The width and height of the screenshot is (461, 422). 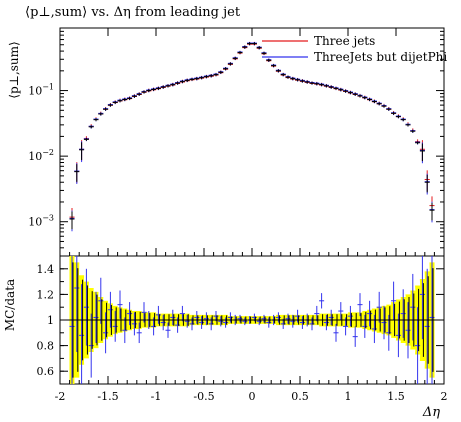 I want to click on ratio-ytick-label-0: 0.6, so click(x=46, y=371).